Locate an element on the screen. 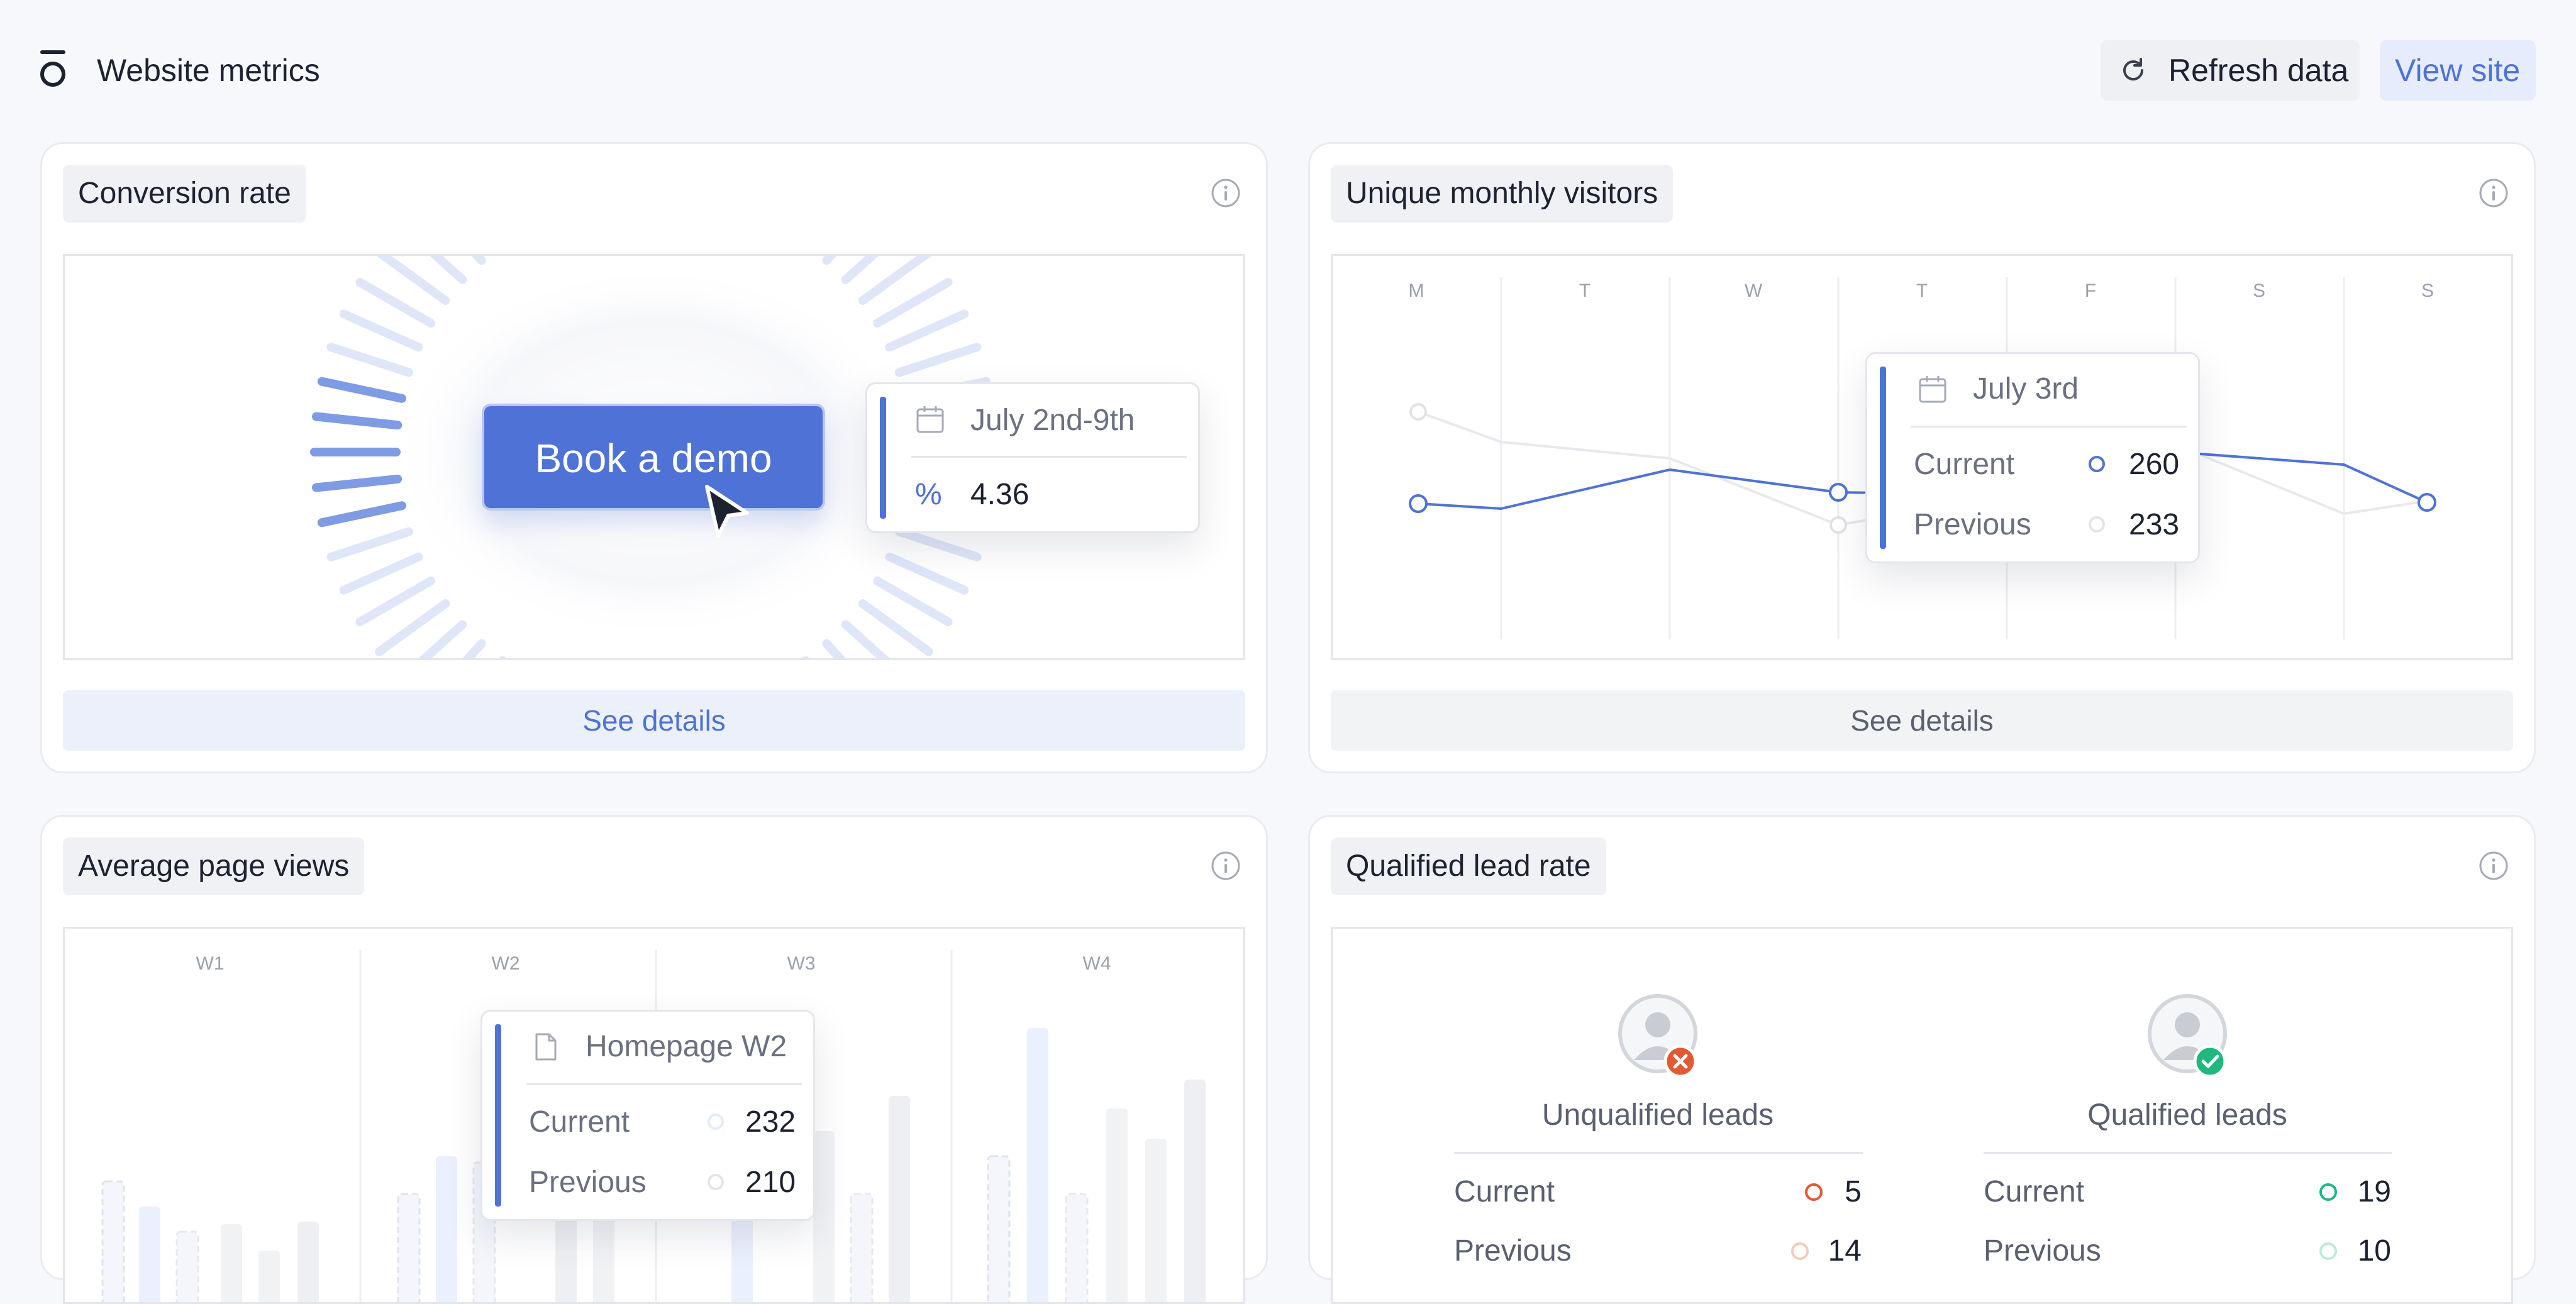  qualified-previous-marker-icon is located at coordinates (2328, 1251).